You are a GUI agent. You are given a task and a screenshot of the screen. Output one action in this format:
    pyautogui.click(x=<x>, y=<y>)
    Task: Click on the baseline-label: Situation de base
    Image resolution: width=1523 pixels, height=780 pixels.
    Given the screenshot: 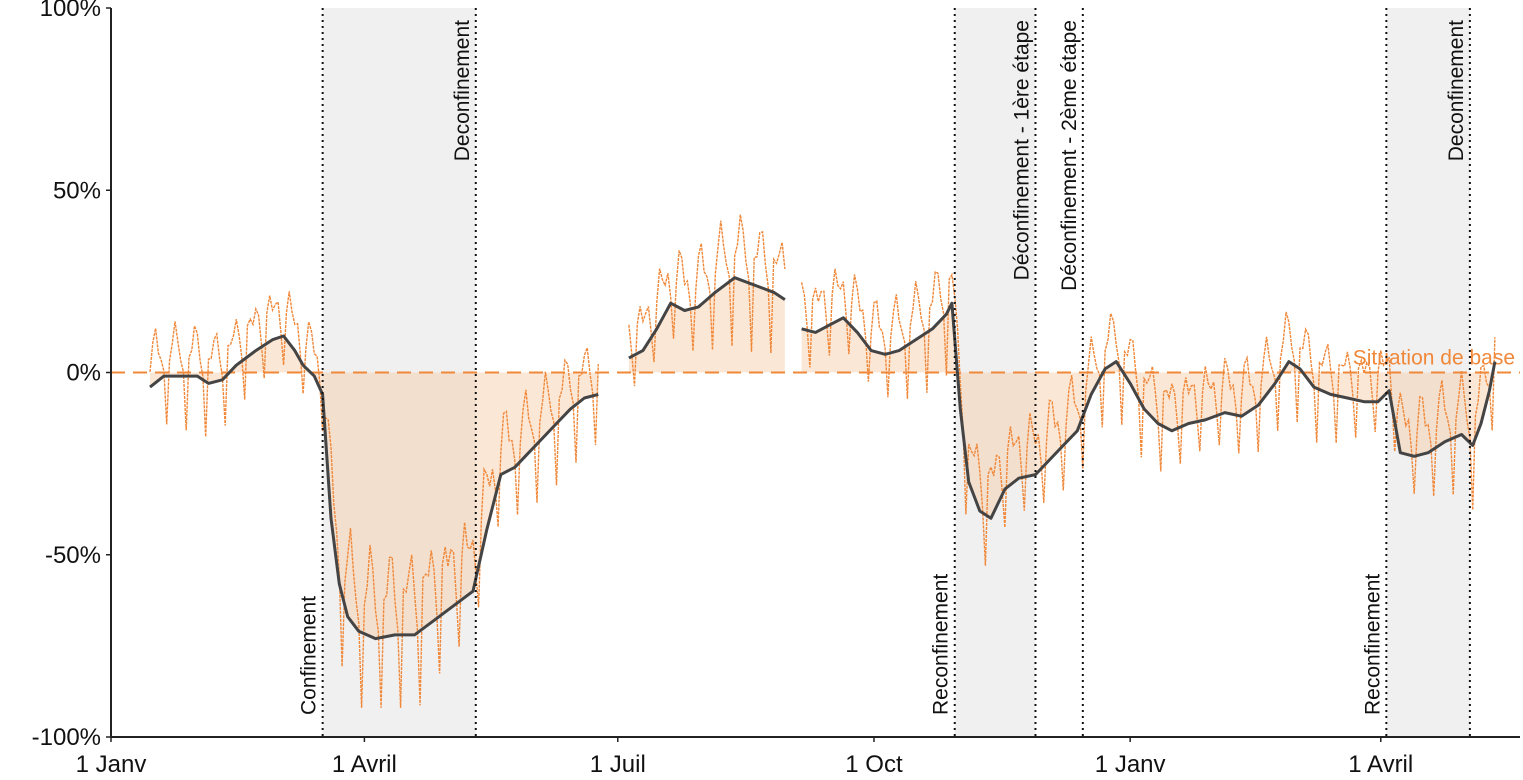 What is the action you would take?
    pyautogui.click(x=1434, y=358)
    